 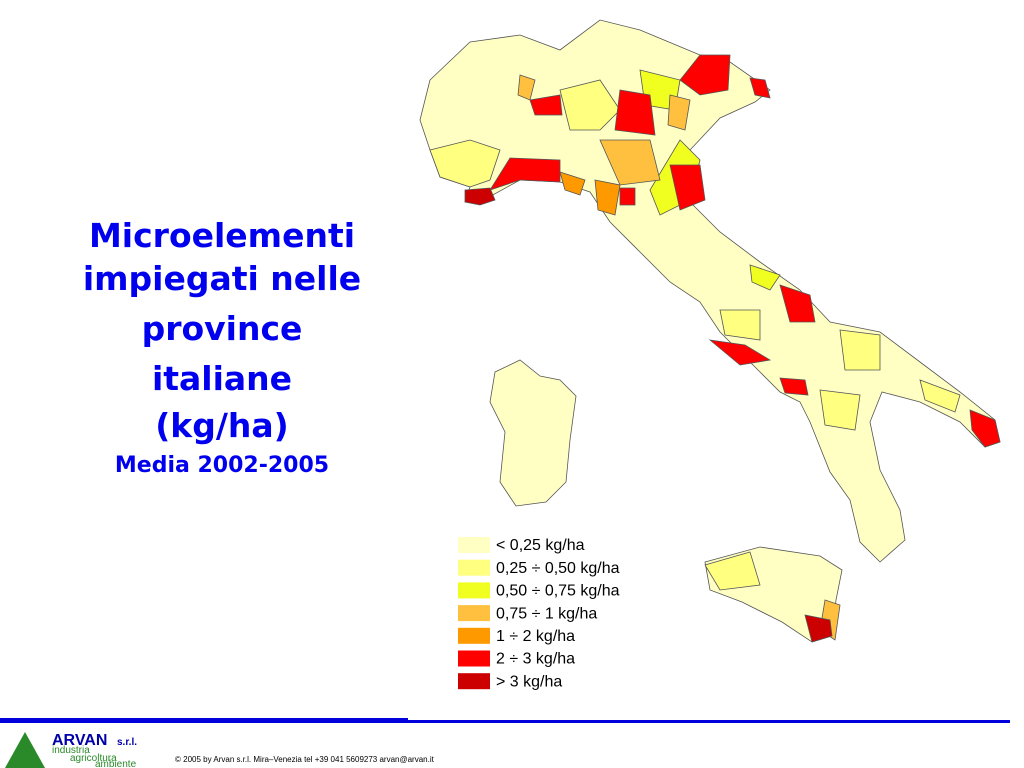 What do you see at coordinates (116, 763) in the screenshot?
I see `logo-tagline: ambiente` at bounding box center [116, 763].